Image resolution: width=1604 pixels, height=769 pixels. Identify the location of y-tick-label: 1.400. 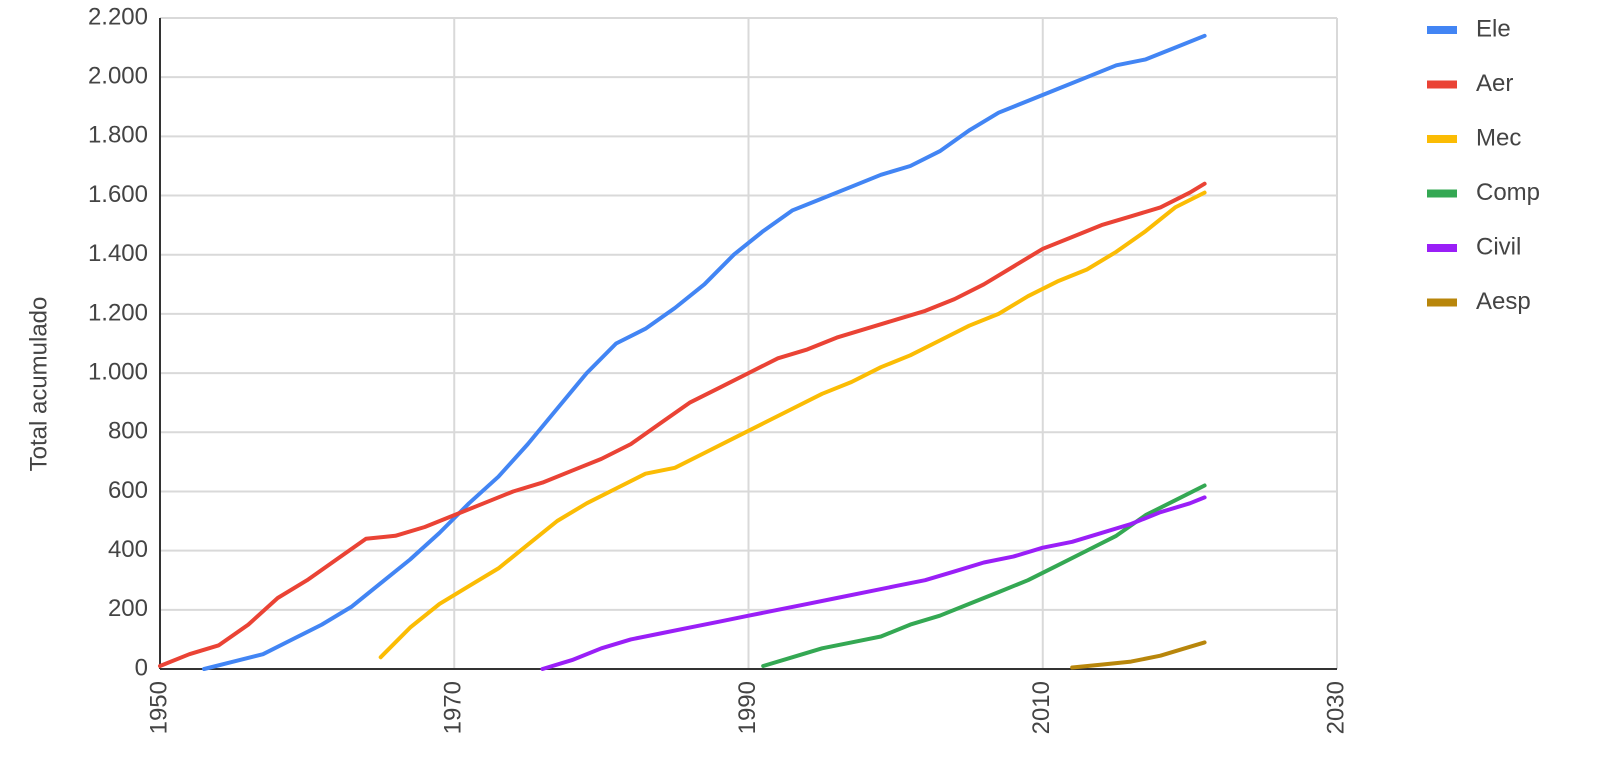
(118, 253).